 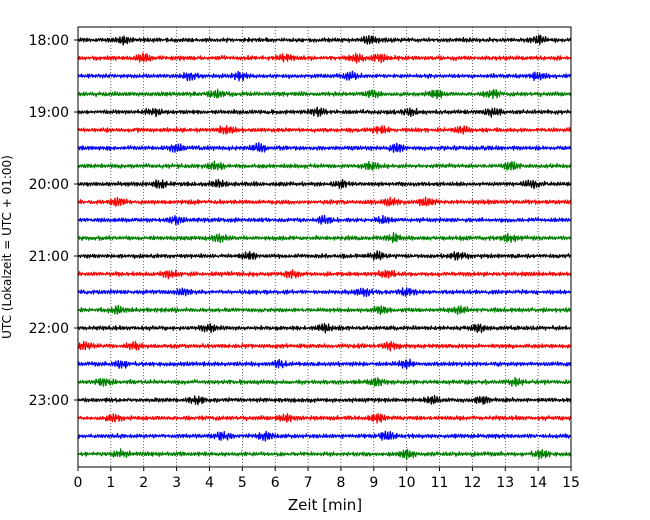 I want to click on x-tick-label: 9, so click(x=373, y=483).